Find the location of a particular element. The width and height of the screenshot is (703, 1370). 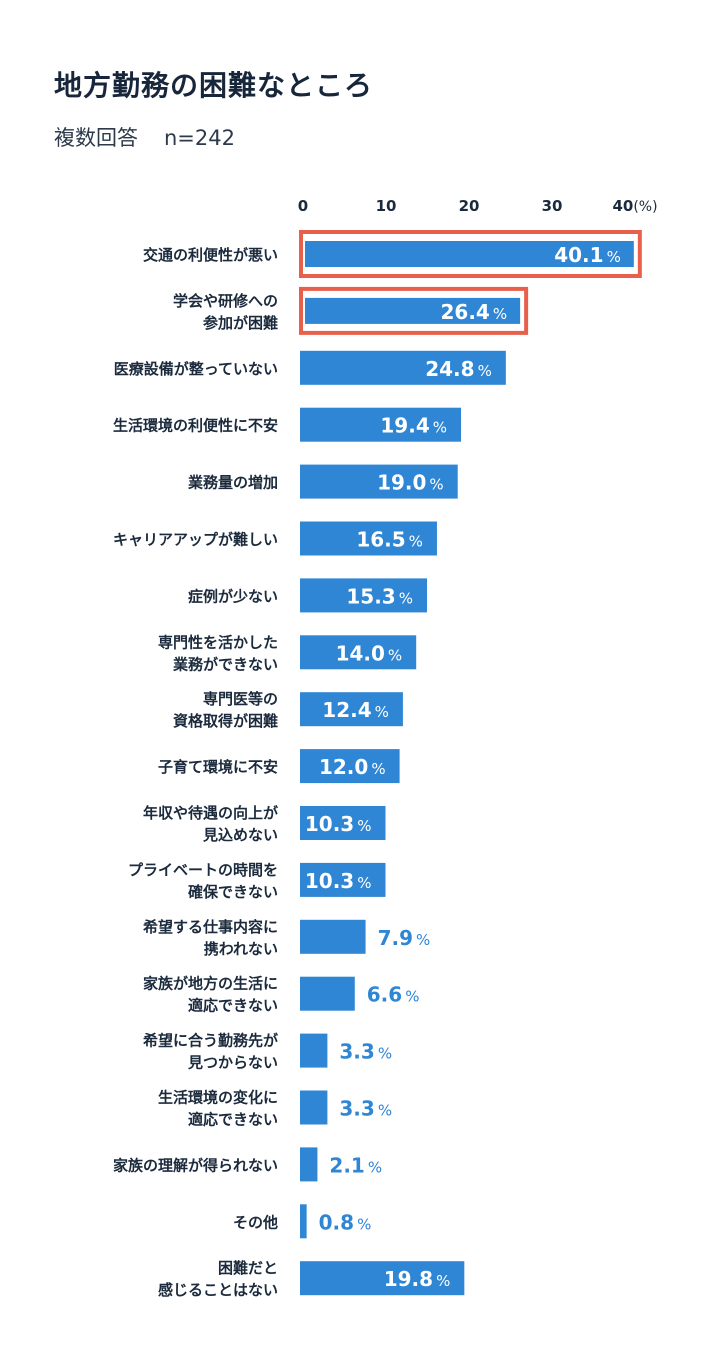

subtitle-label: 複数回答 is located at coordinates (96, 138).